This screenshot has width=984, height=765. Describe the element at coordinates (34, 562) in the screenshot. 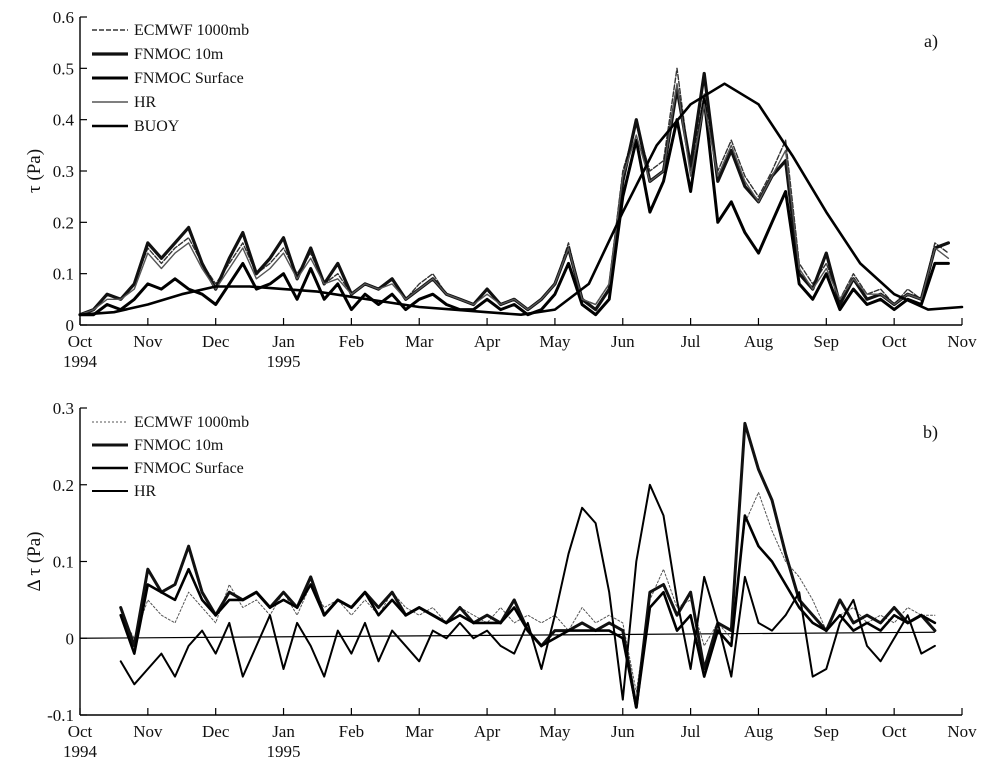

I see `y-axis-title: Δ τ (Pa)` at that location.